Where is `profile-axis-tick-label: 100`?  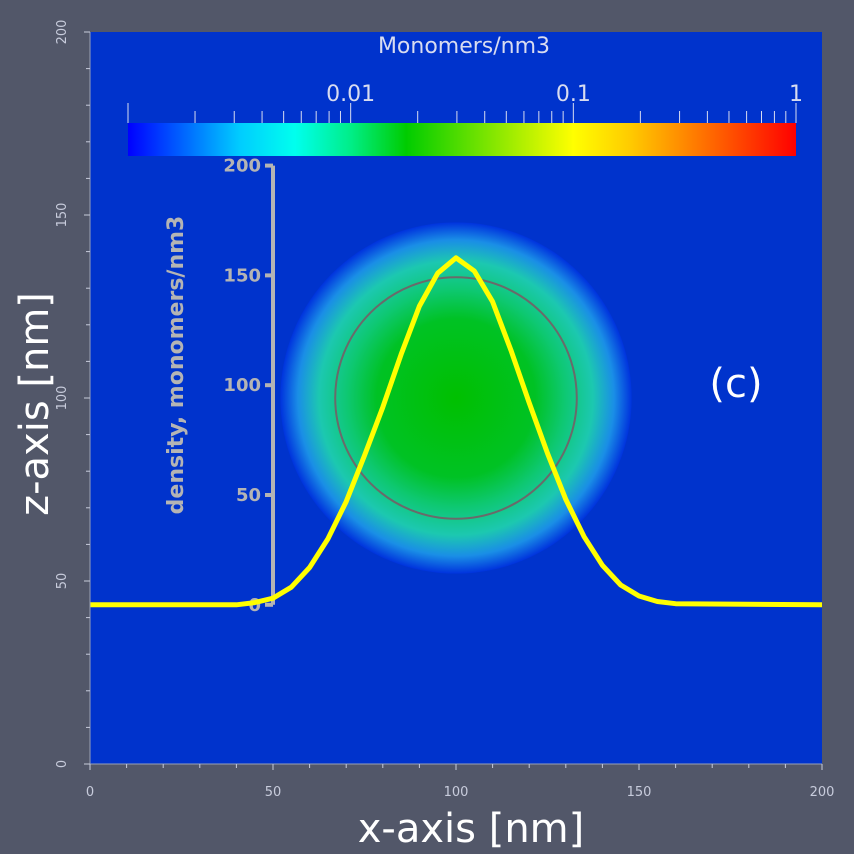 profile-axis-tick-label: 100 is located at coordinates (242, 385).